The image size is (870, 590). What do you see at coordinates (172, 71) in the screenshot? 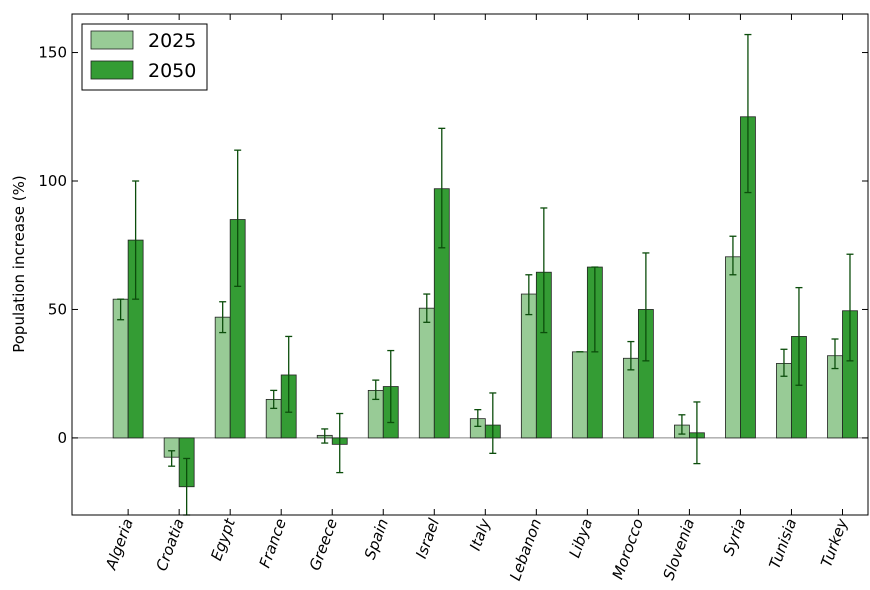
I see `legend-label-2050: 2050` at bounding box center [172, 71].